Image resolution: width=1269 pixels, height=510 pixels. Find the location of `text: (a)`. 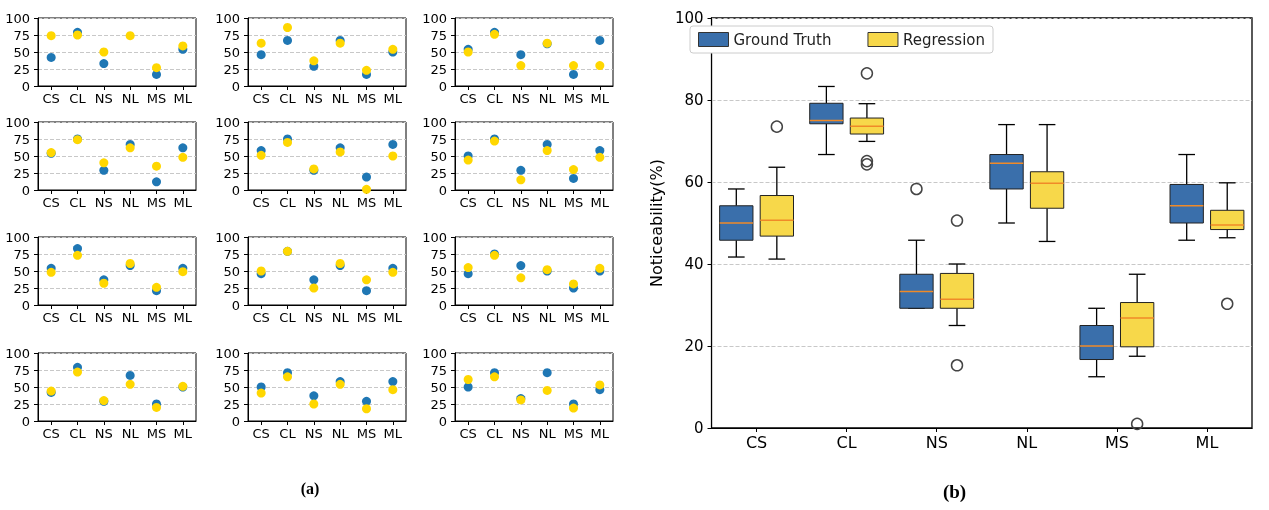

text: (a) is located at coordinates (310, 488).